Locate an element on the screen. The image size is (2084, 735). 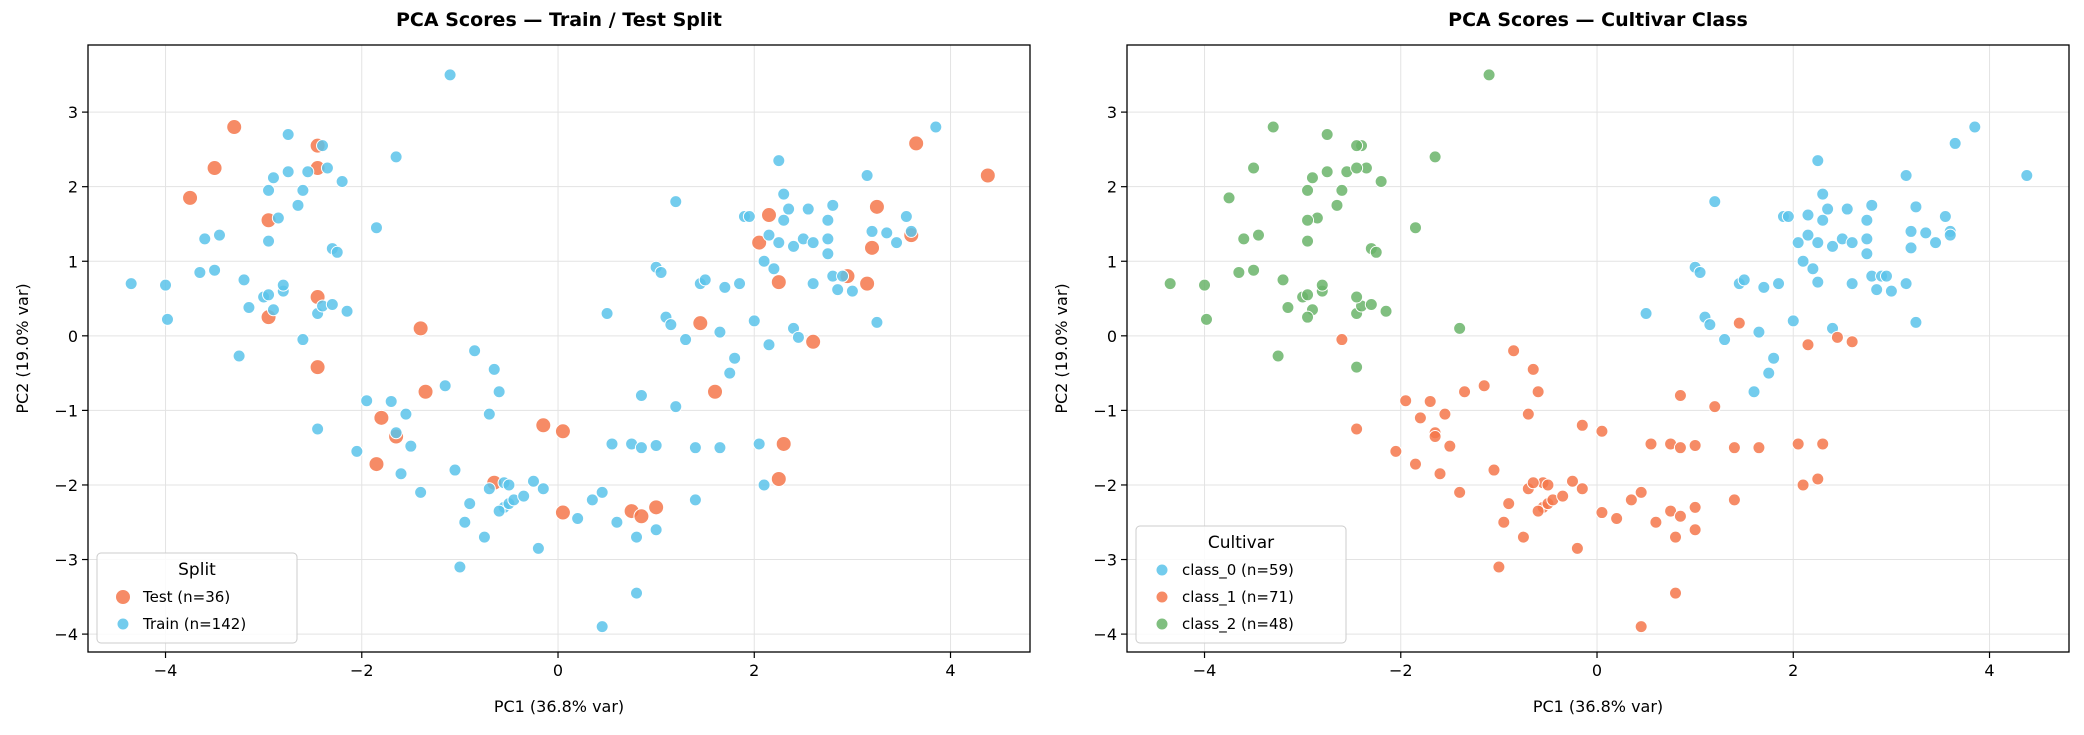
x-axis-label: PC1 (36.8% var) is located at coordinates (1598, 706).